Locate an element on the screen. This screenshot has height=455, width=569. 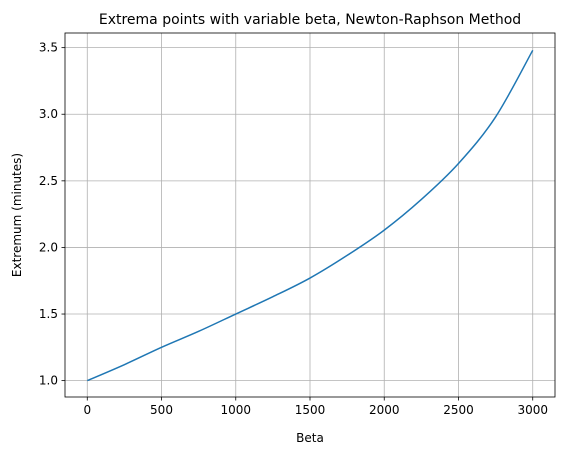
x-tick-label: 2500 is located at coordinates (458, 410).